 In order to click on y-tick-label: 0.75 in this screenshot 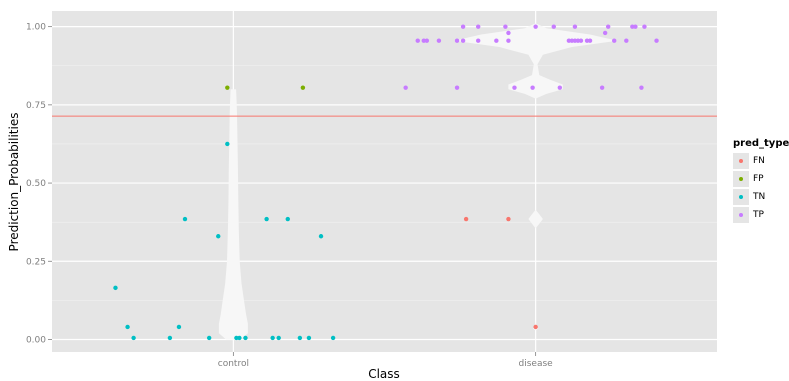, I will do `click(36, 106)`.